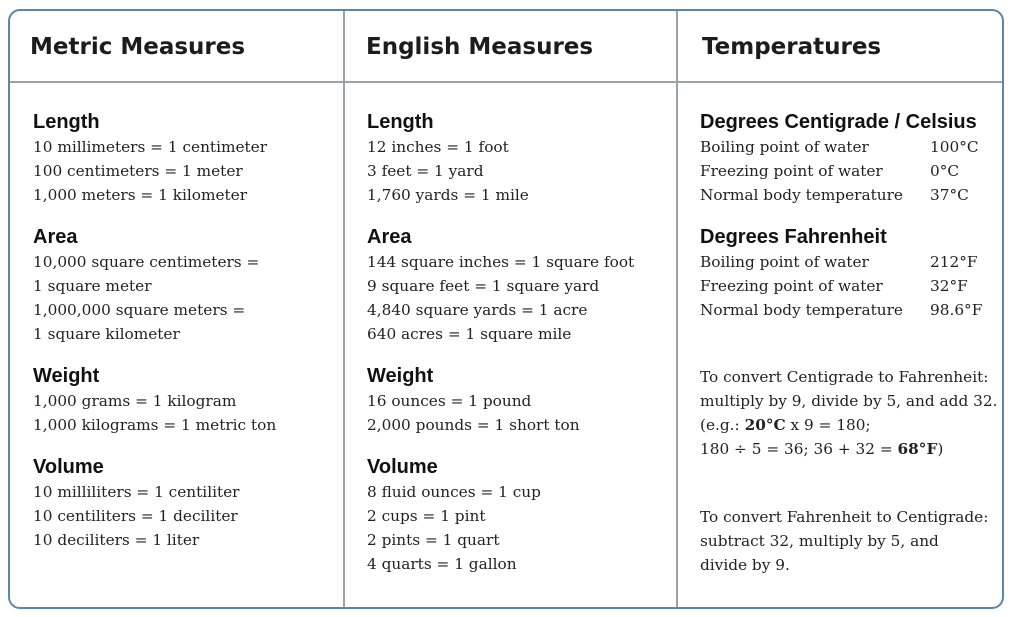 This screenshot has height=617, width=1024. Describe the element at coordinates (454, 492) in the screenshot. I see `conversion-line: 8 fluid ounces = 1 cup` at that location.